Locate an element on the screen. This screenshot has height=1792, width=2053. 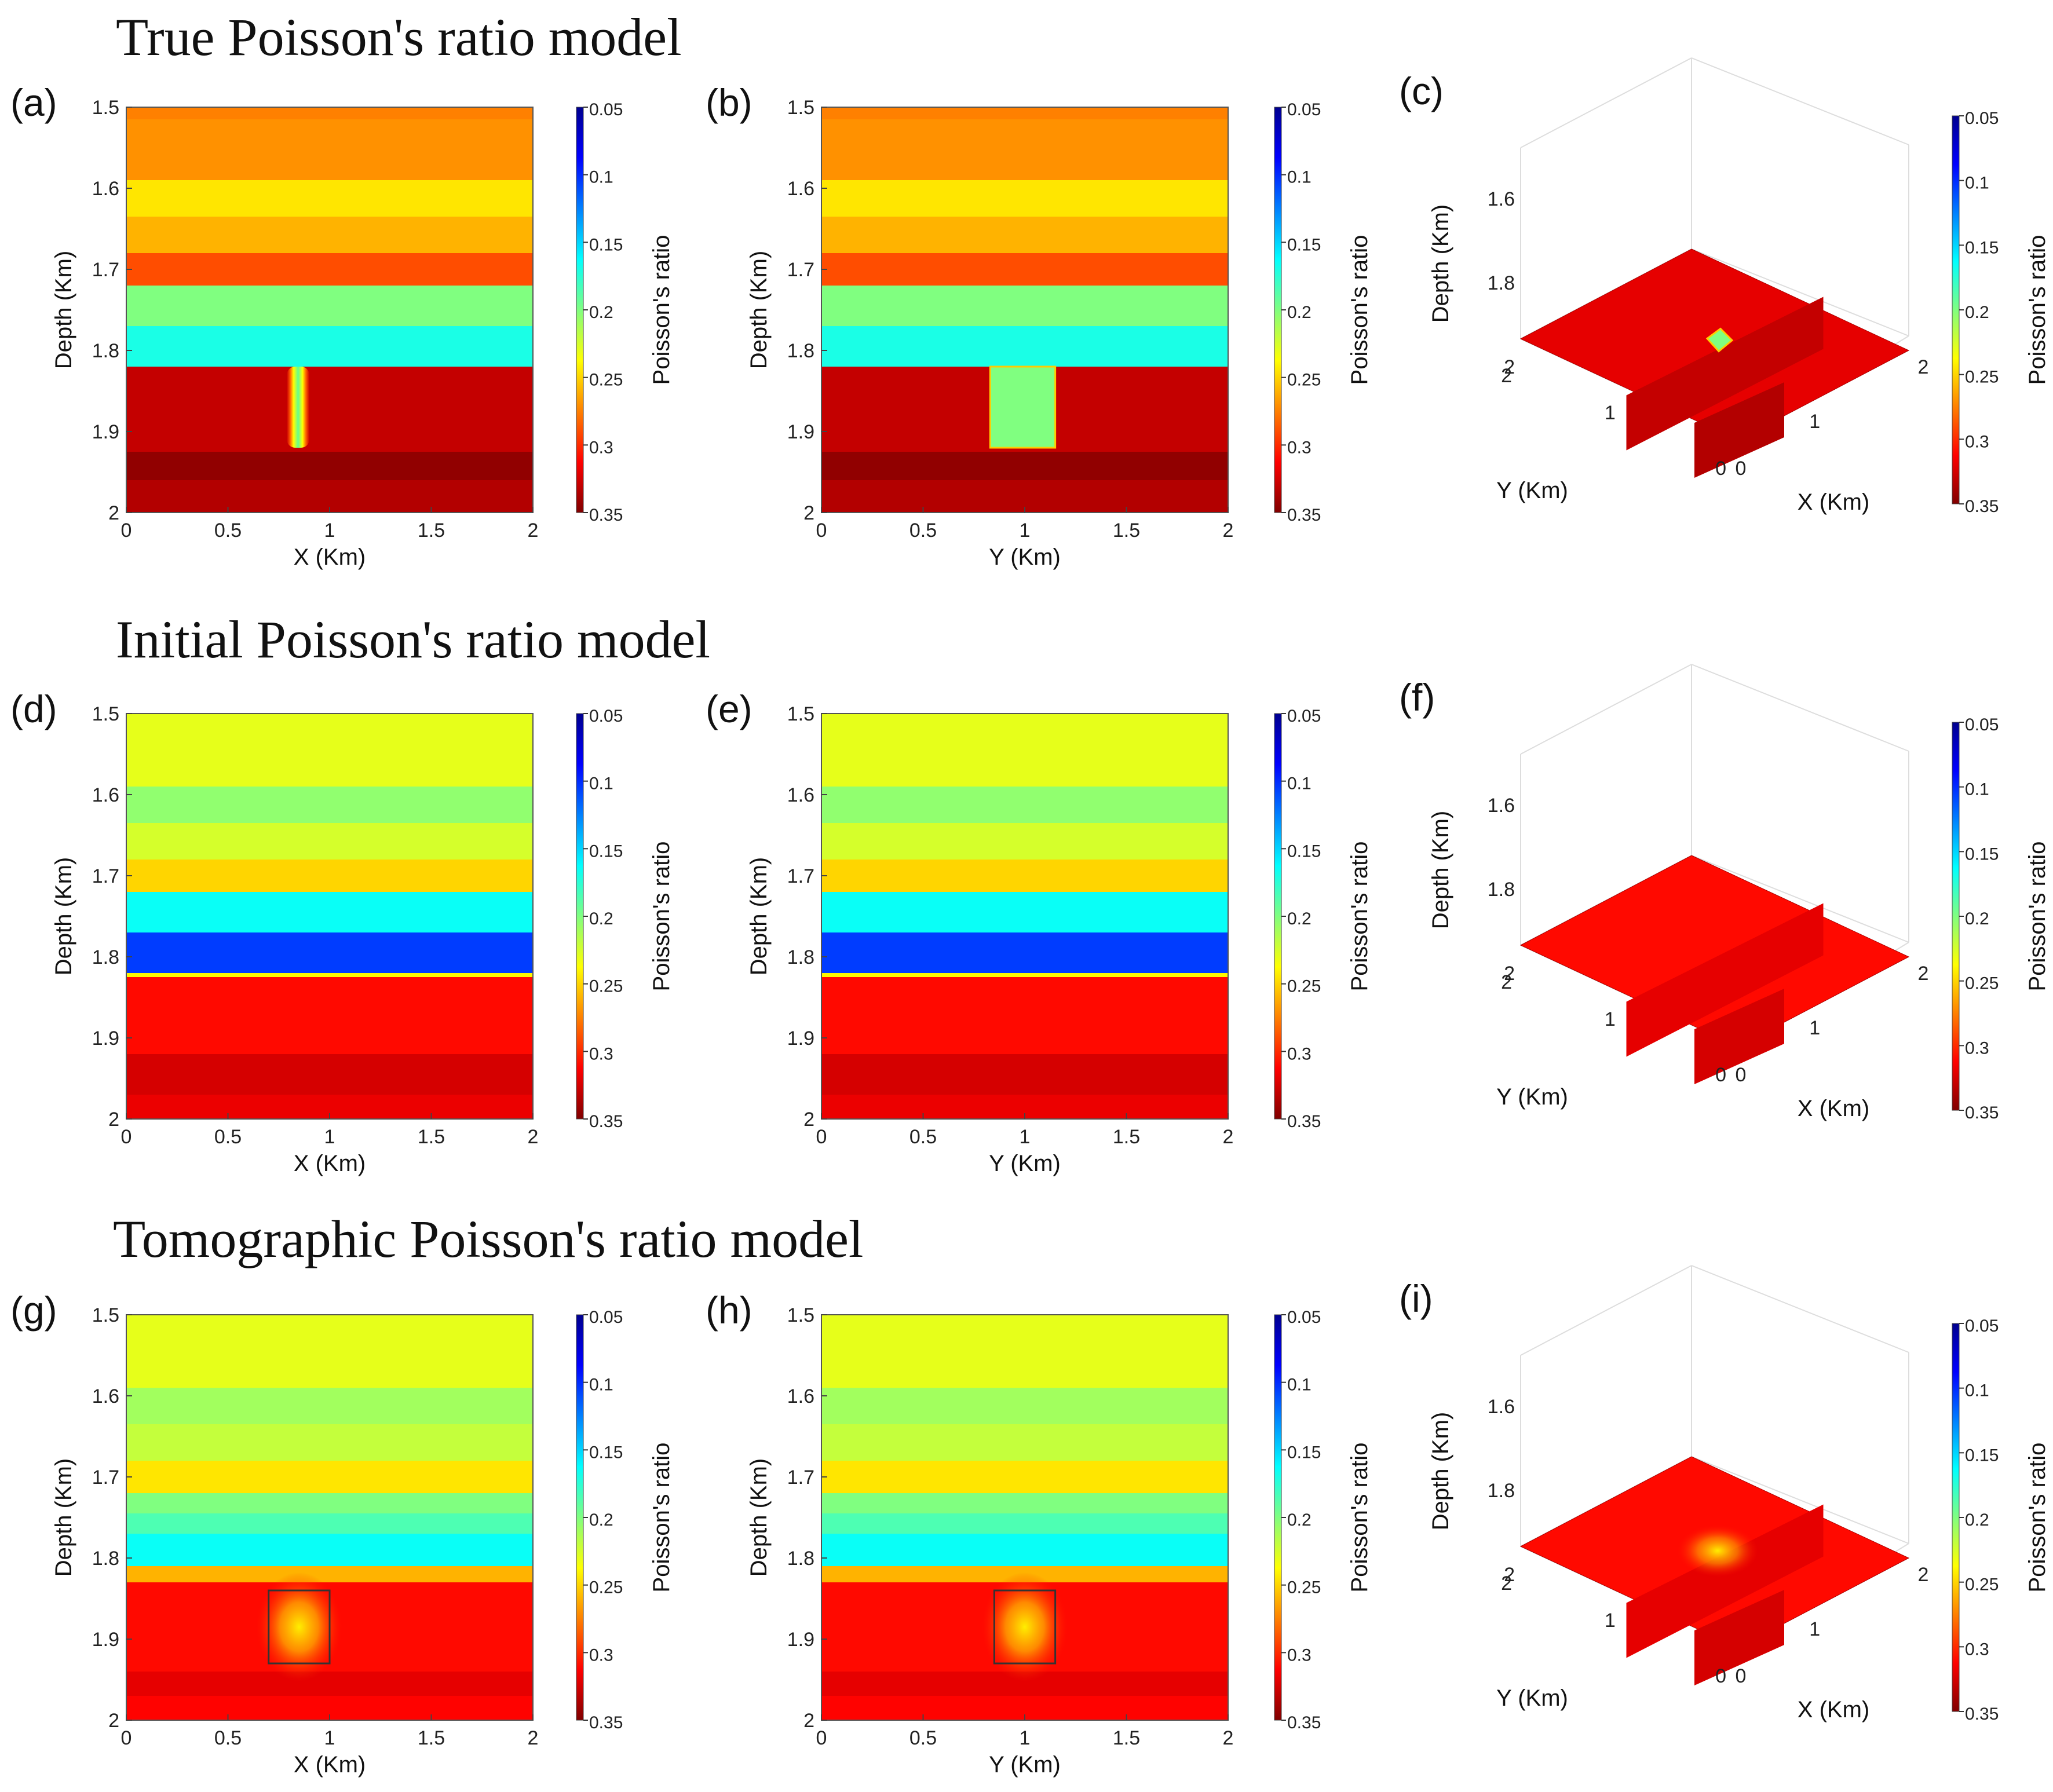
surface-plane is located at coordinates (1714, 951).